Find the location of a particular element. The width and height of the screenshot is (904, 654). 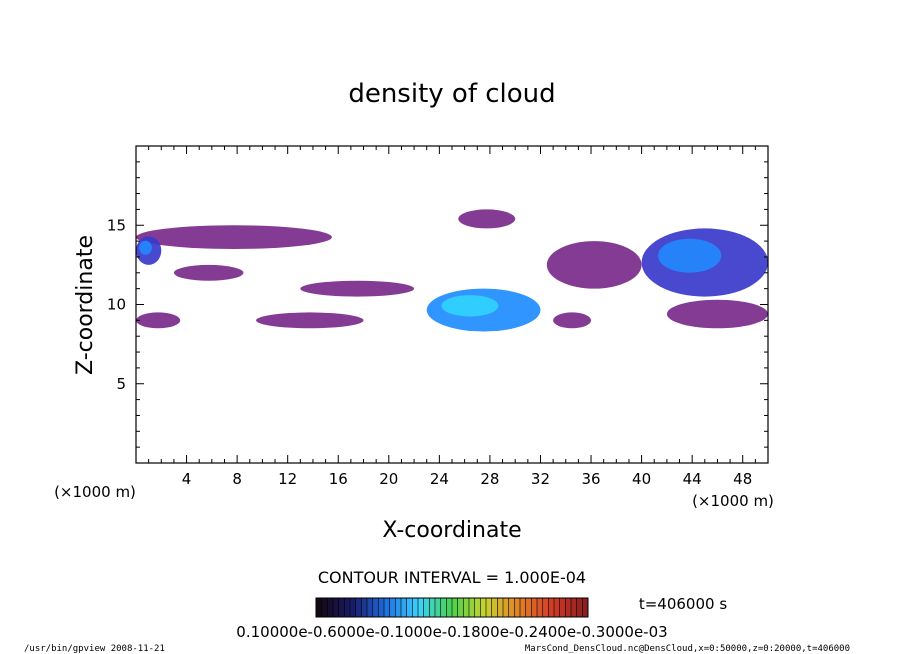

x-unit-right: (×1000 m) is located at coordinates (733, 501).